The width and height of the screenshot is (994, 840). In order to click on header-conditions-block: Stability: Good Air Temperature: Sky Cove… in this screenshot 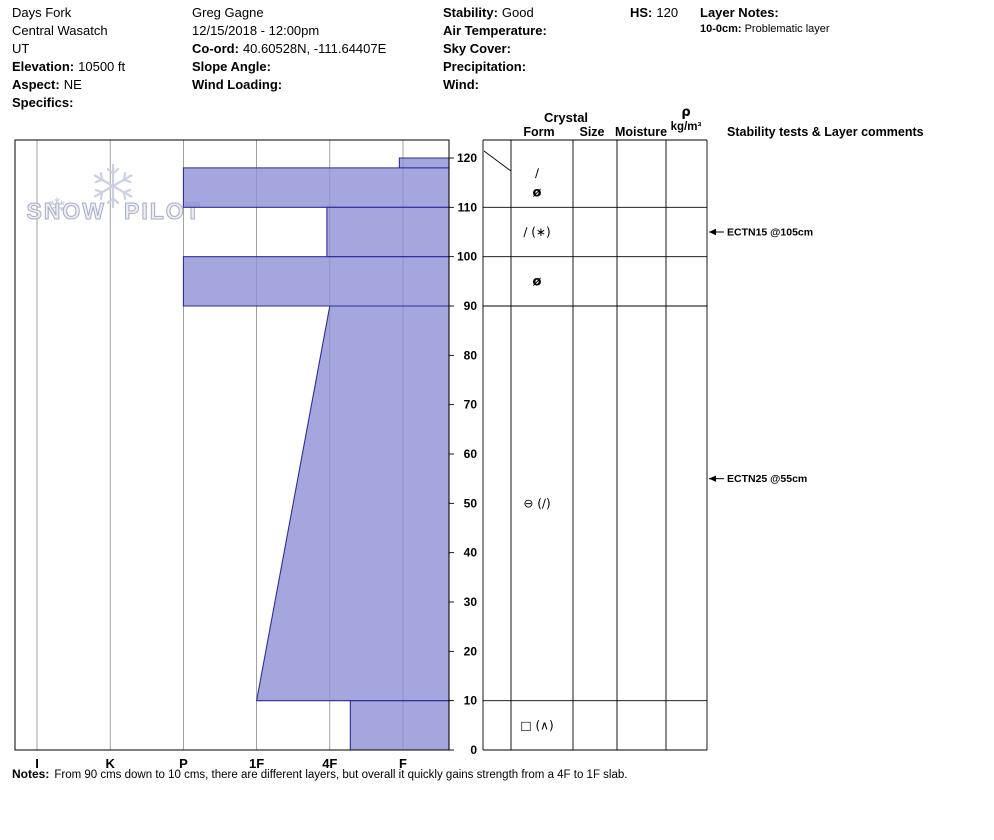, I will do `click(497, 49)`.